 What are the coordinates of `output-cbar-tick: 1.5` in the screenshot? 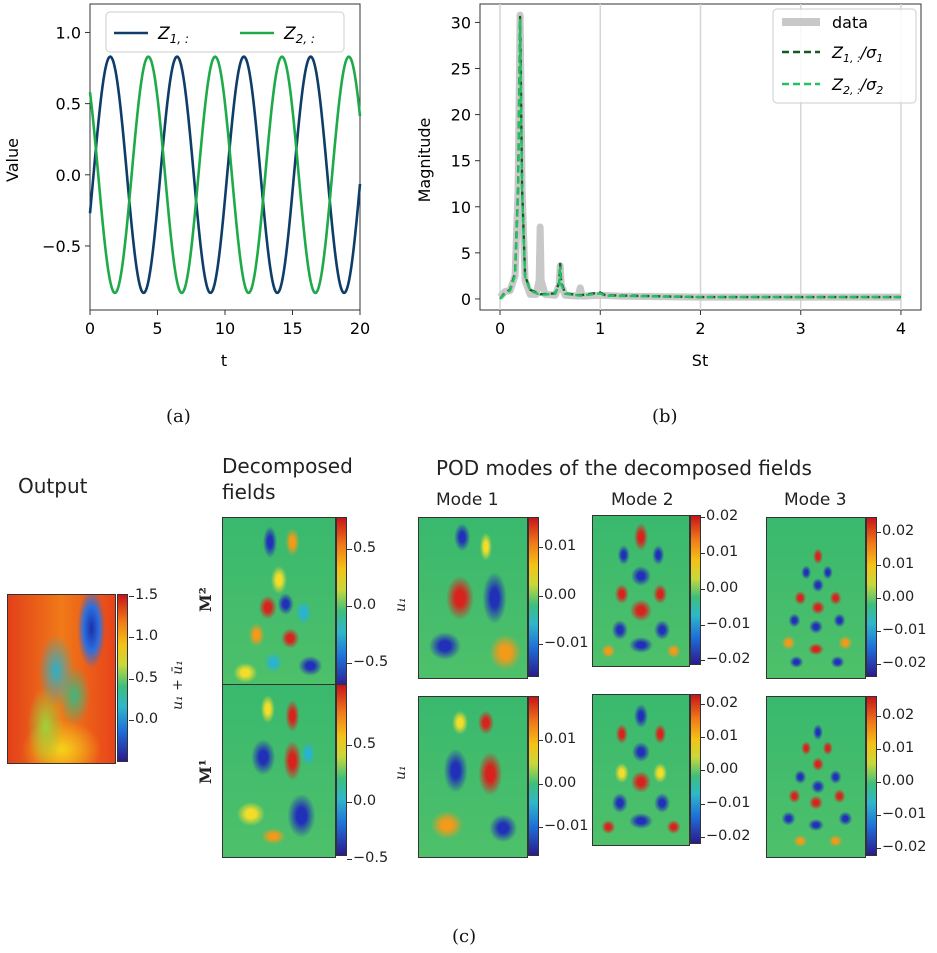 It's located at (143, 595).